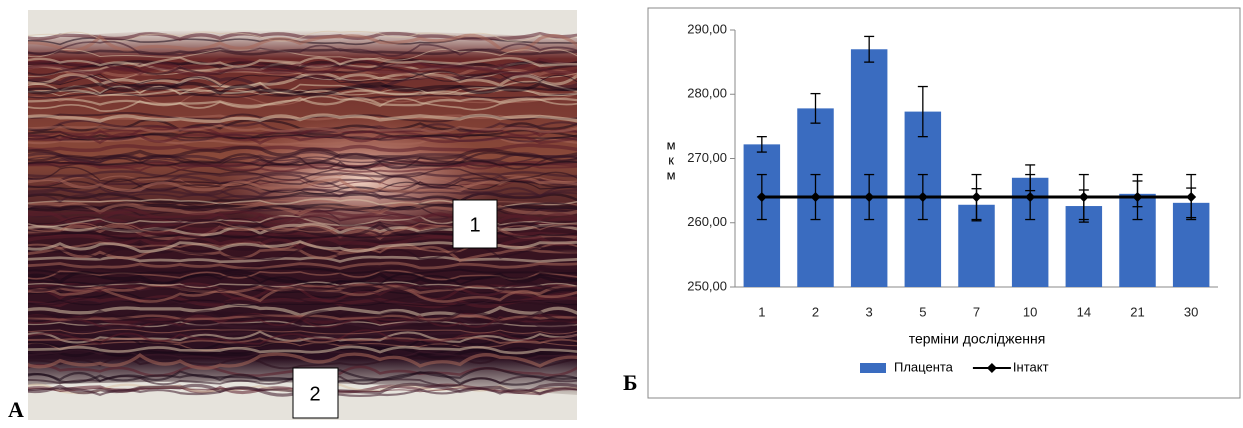  Describe the element at coordinates (16, 409) in the screenshot. I see `panel-label: А` at that location.